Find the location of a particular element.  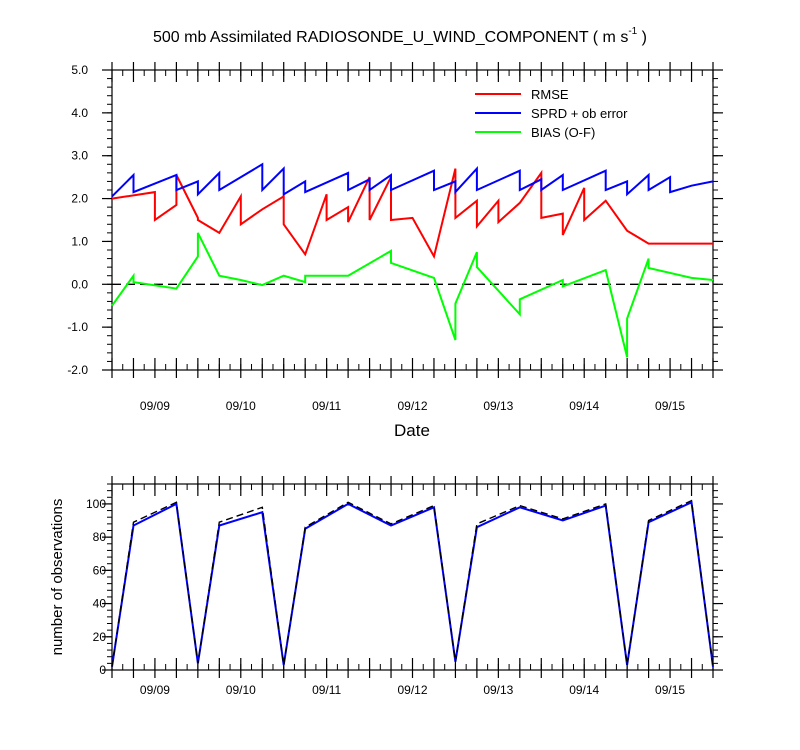

top-bias-o-f-line is located at coordinates (412, 295).